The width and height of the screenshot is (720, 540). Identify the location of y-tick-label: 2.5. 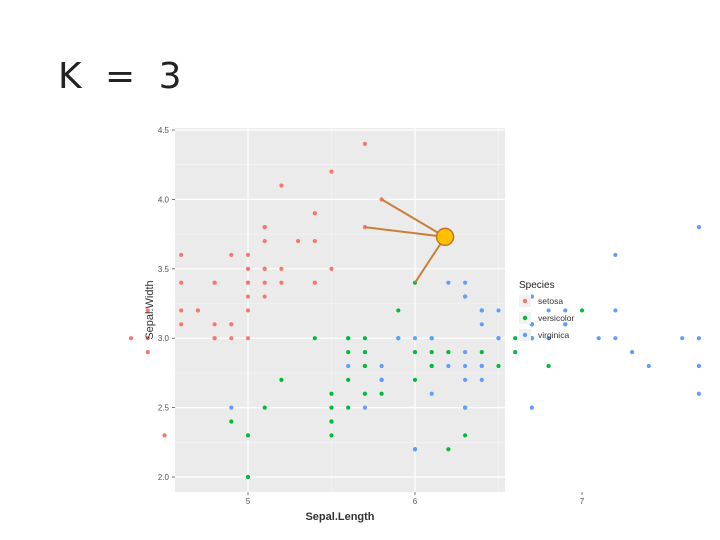
(164, 408).